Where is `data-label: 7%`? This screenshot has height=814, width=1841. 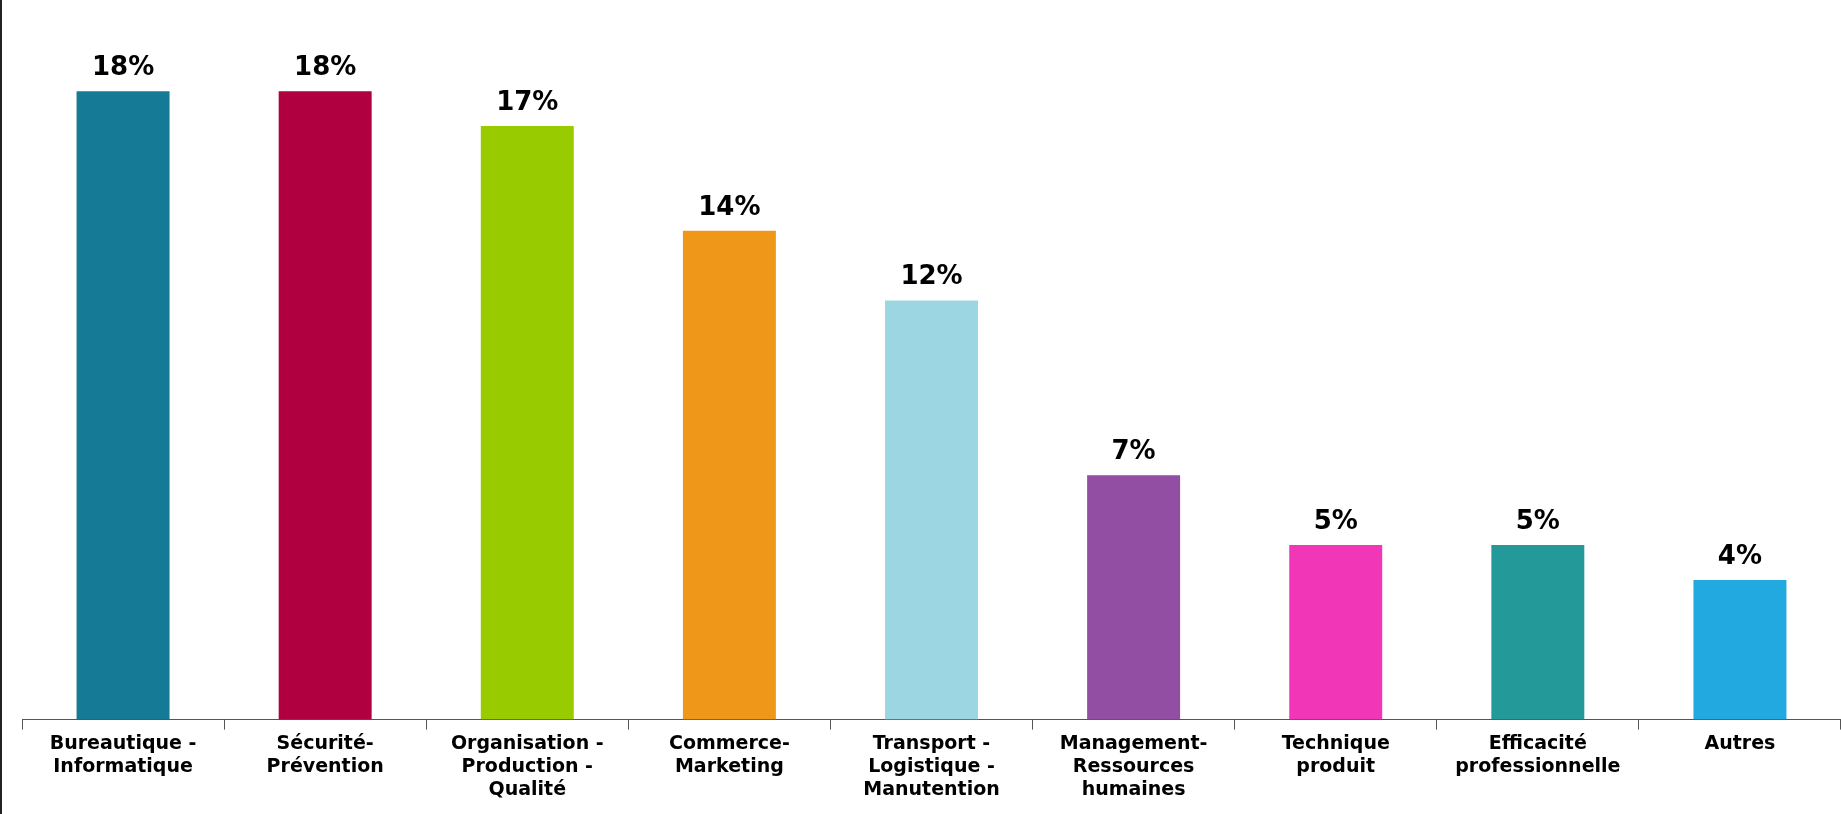
data-label: 7% is located at coordinates (1133, 449).